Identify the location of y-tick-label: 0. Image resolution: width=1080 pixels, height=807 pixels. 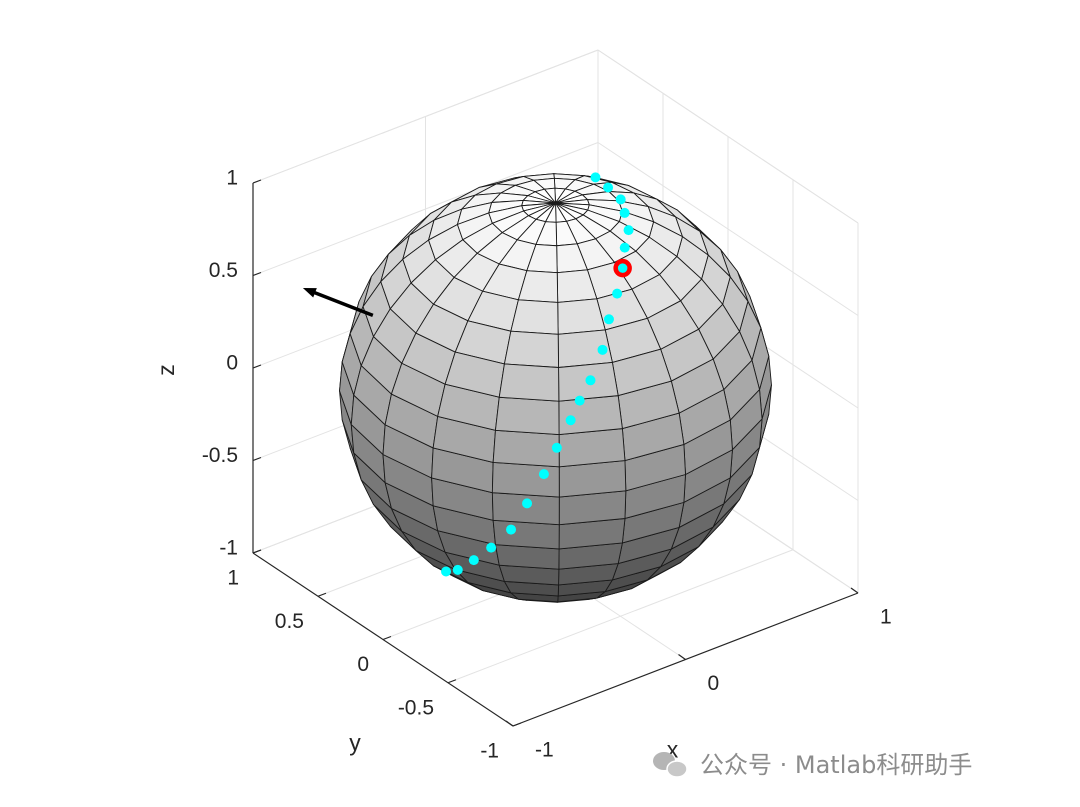
(363, 664).